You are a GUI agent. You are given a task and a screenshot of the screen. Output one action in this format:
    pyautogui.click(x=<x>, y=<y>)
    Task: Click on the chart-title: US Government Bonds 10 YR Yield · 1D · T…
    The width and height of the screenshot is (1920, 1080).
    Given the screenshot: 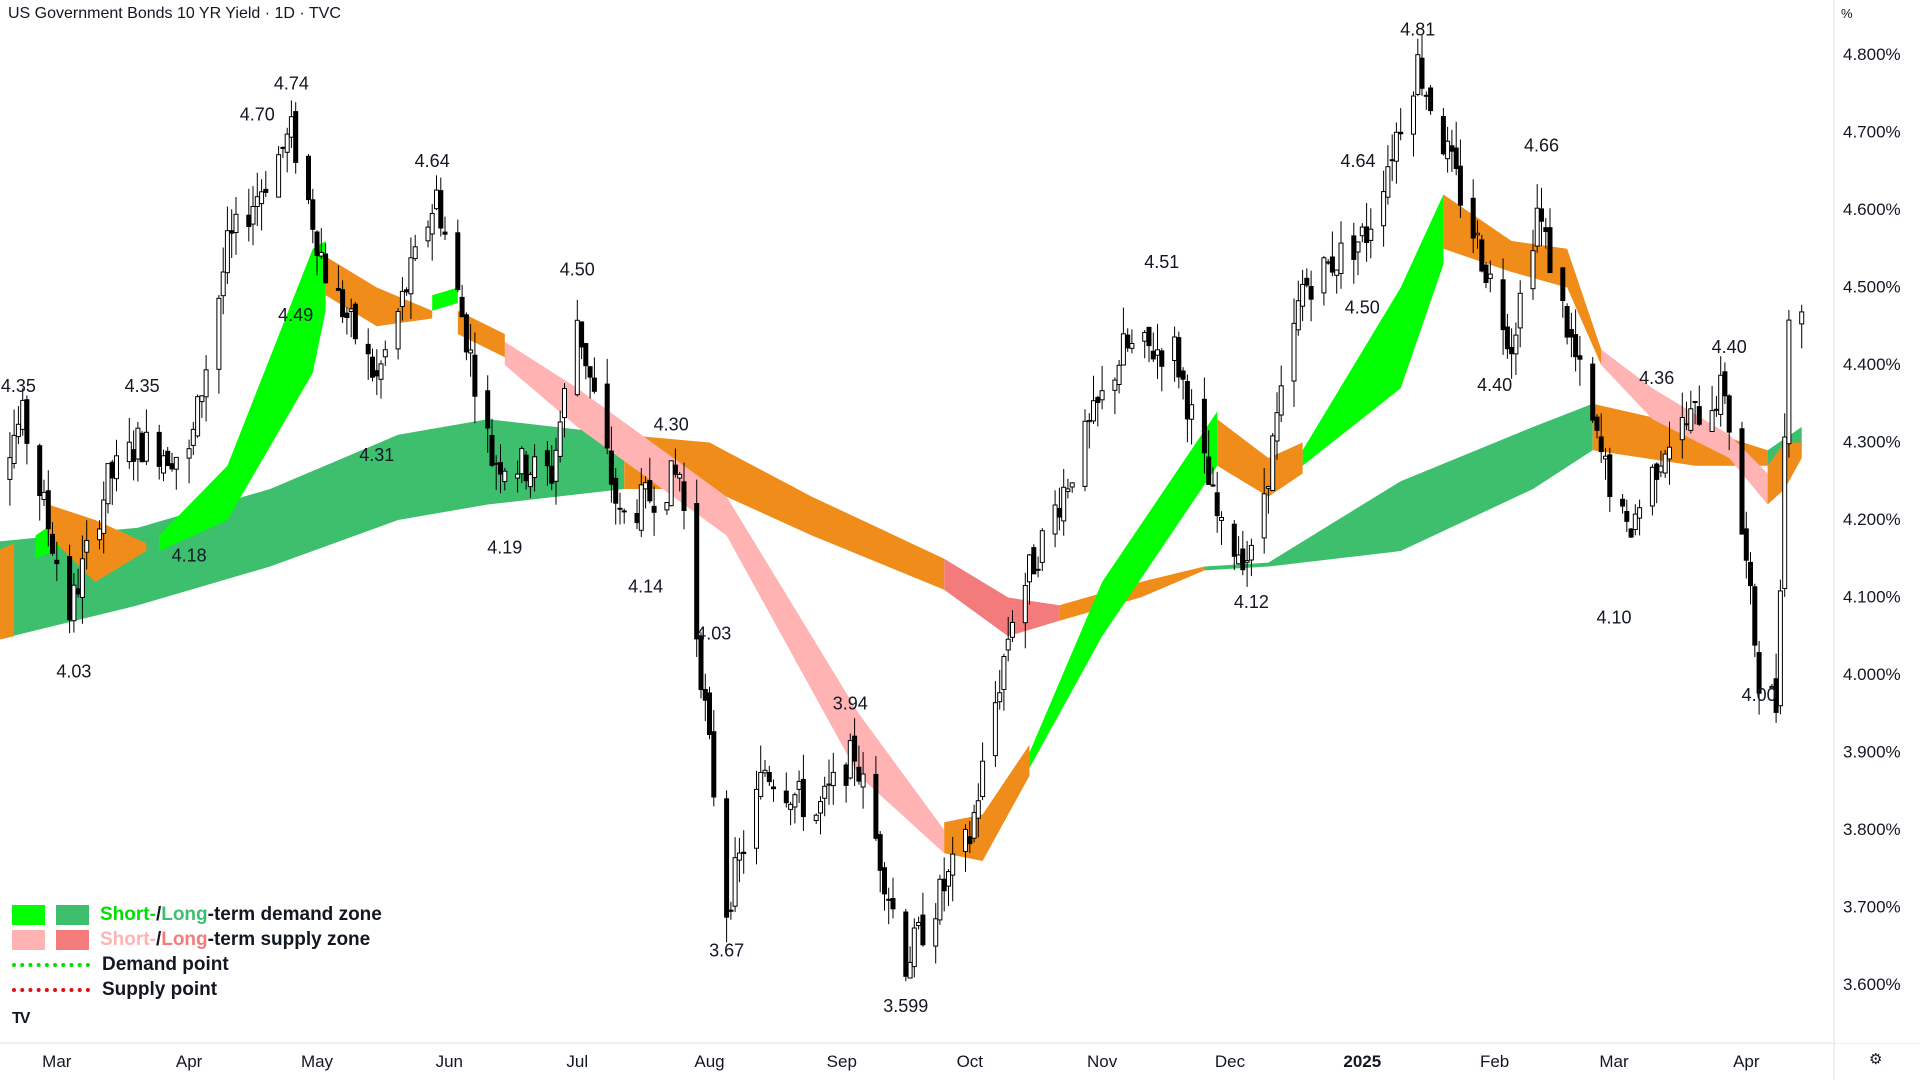 What is the action you would take?
    pyautogui.click(x=174, y=13)
    